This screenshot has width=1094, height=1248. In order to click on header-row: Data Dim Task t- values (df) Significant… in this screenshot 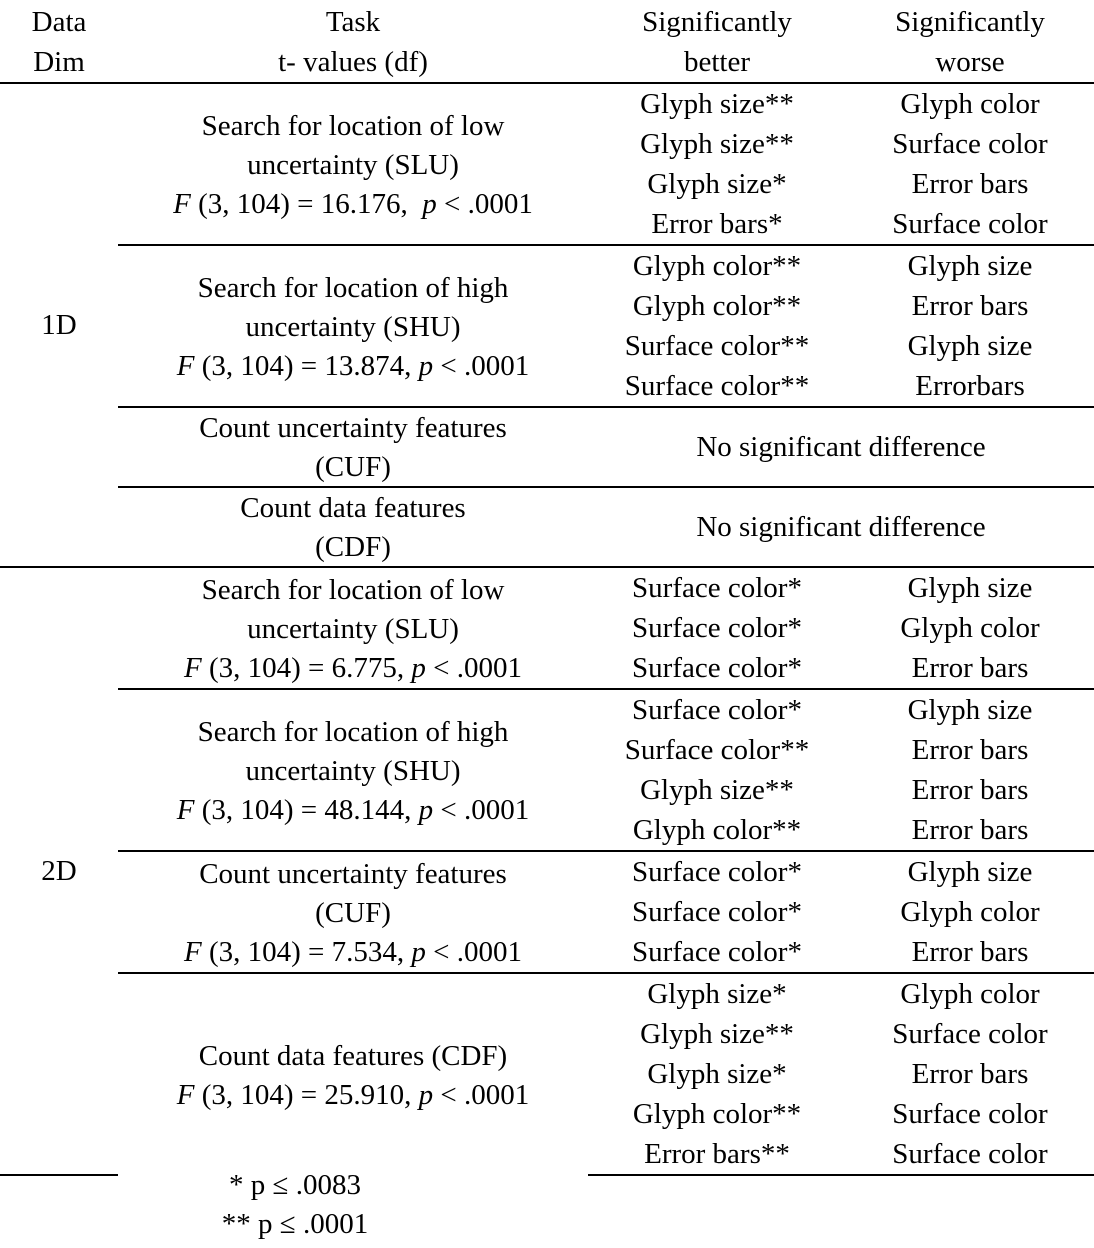, I will do `click(547, 43)`.